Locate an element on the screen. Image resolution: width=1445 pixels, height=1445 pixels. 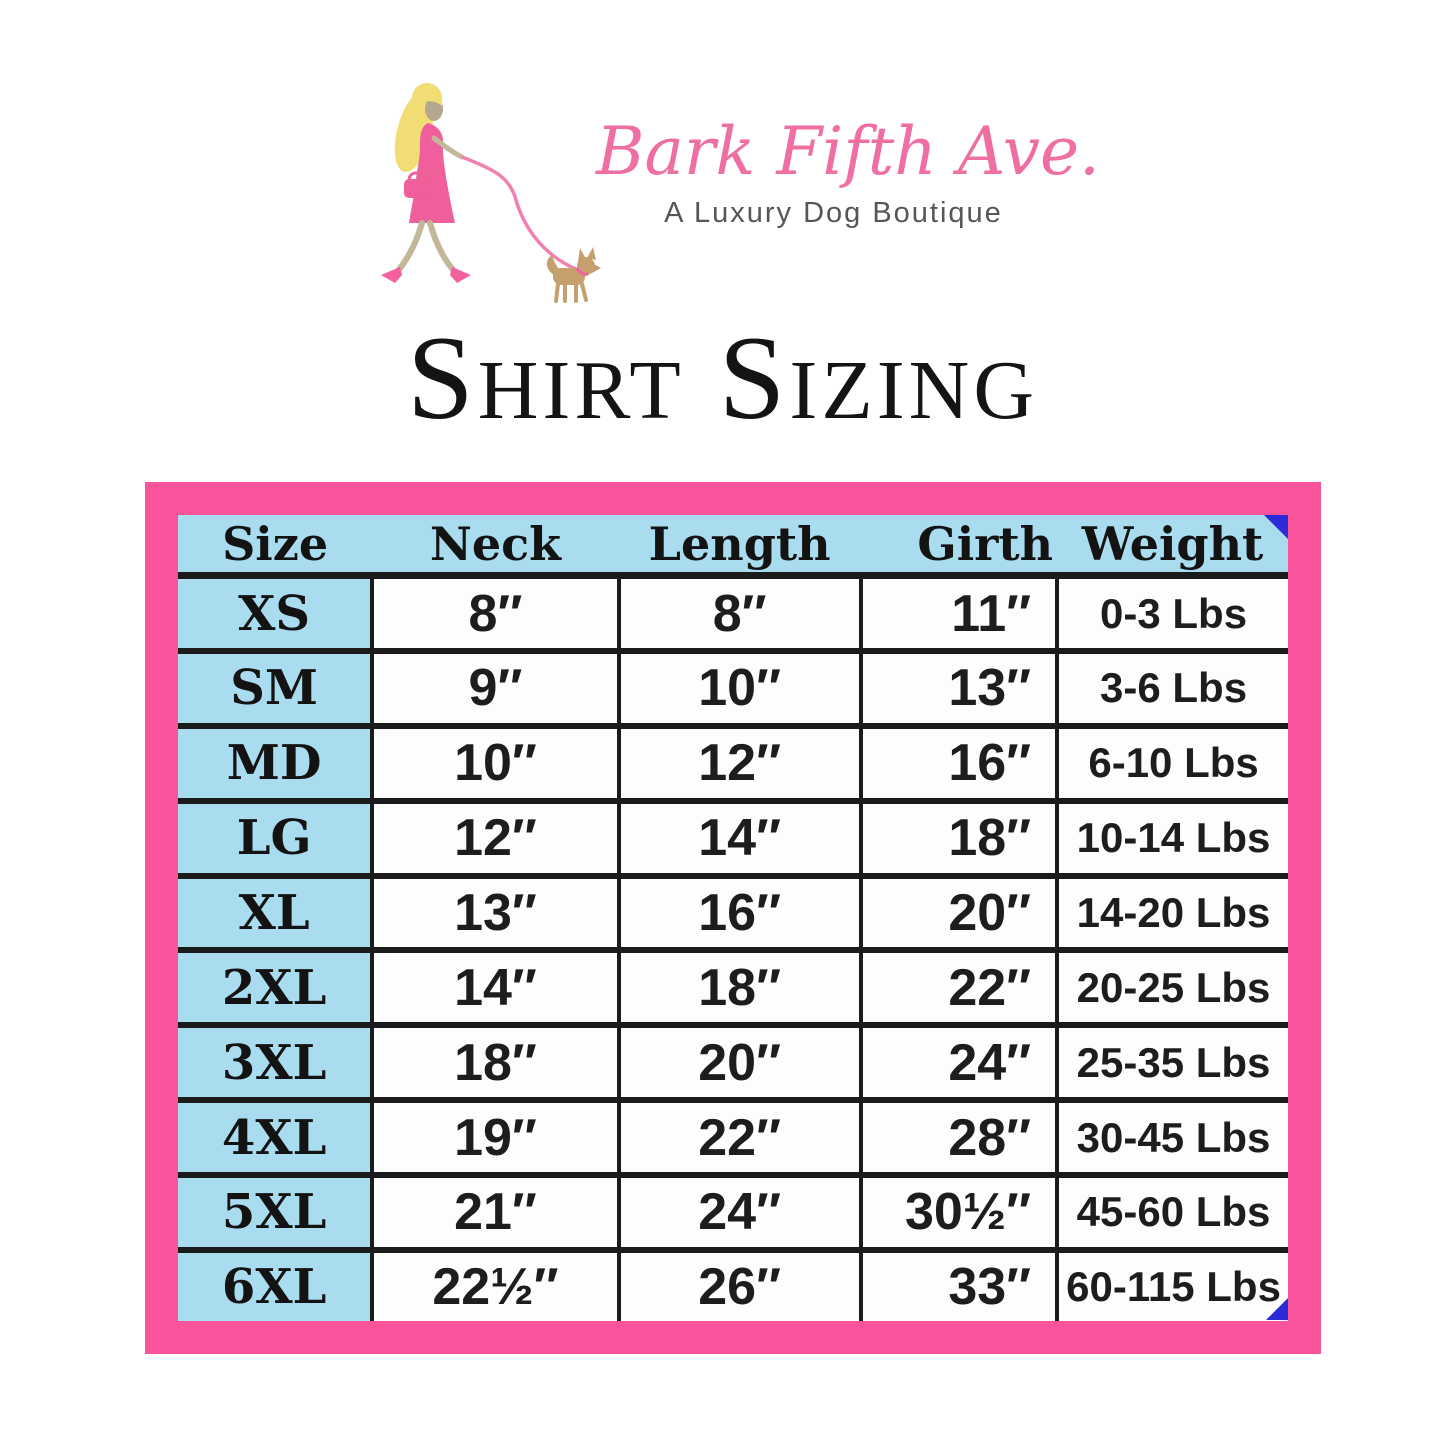
column-header-size: Size is located at coordinates (275, 547).